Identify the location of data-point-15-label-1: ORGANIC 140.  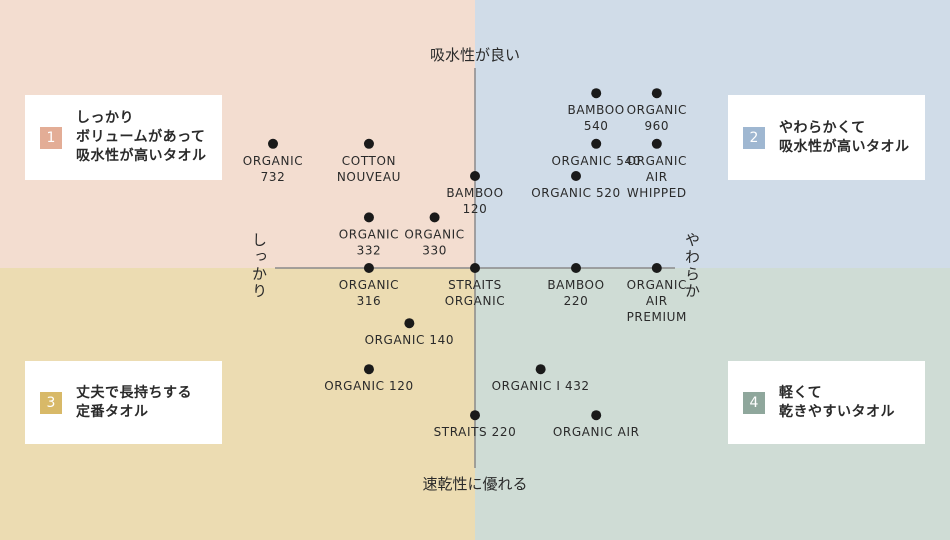
(410, 340).